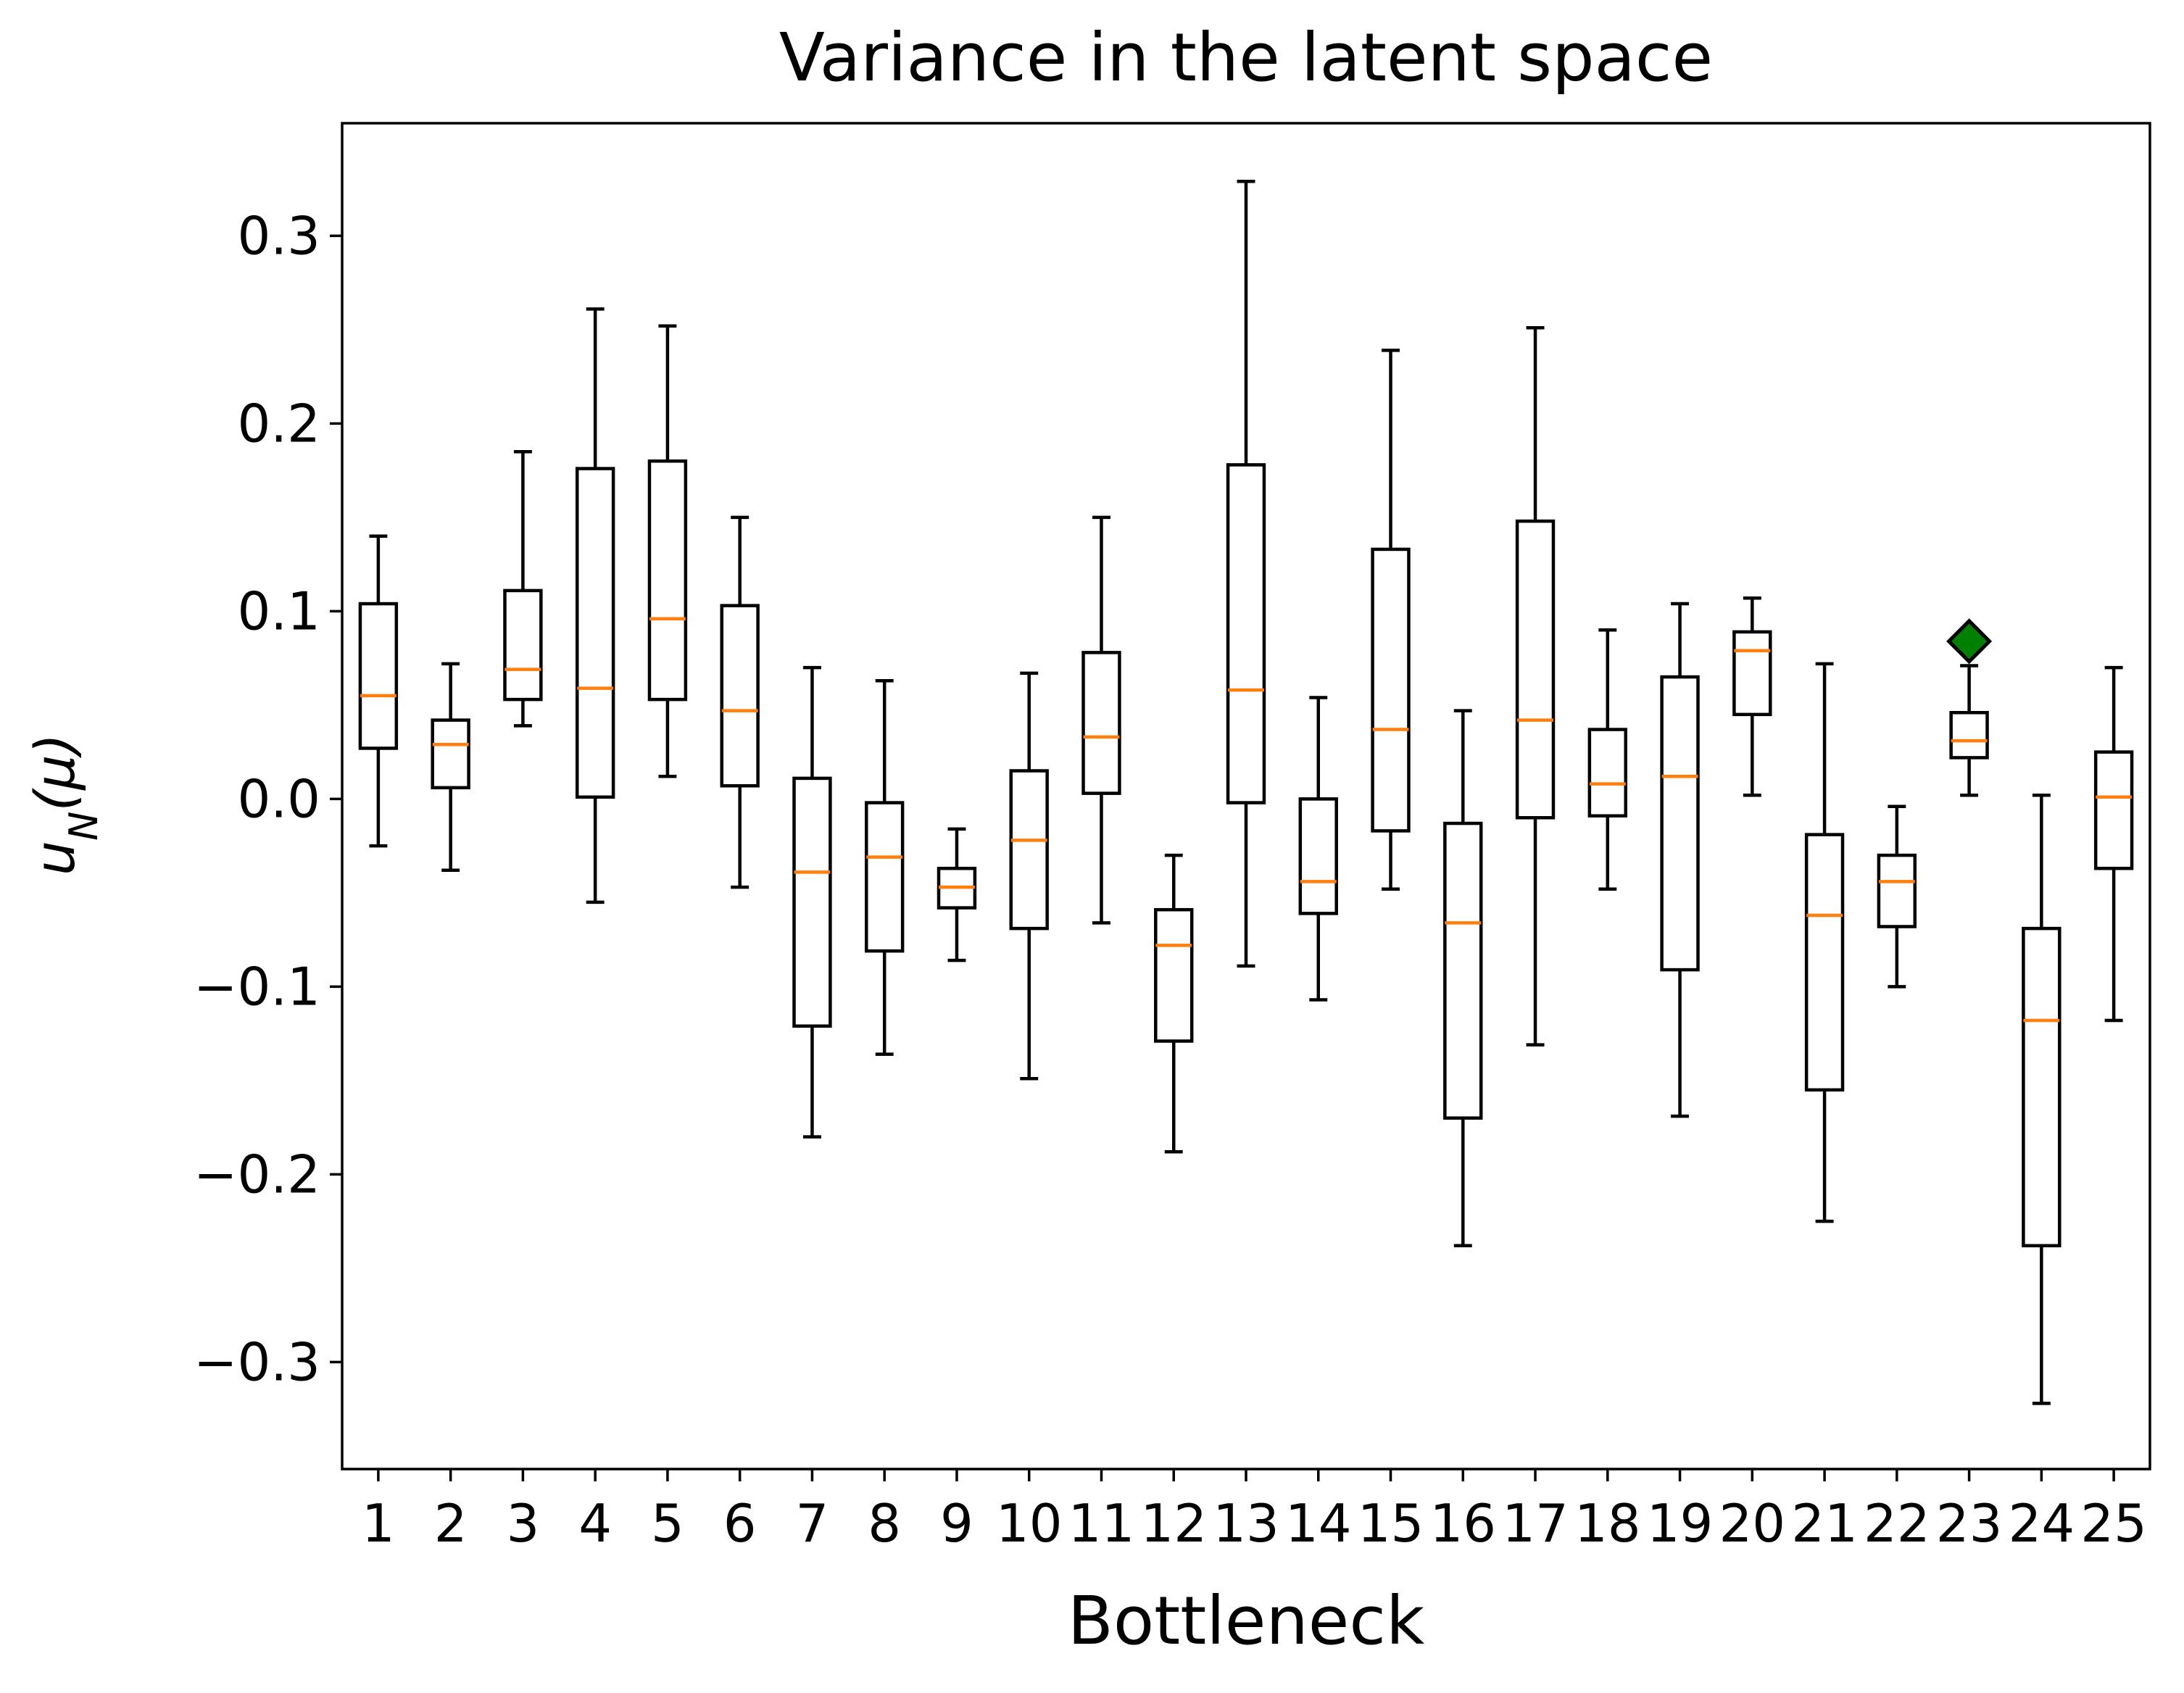 Image resolution: width=2184 pixels, height=1693 pixels. I want to click on x-tick-label: 10, so click(1029, 1523).